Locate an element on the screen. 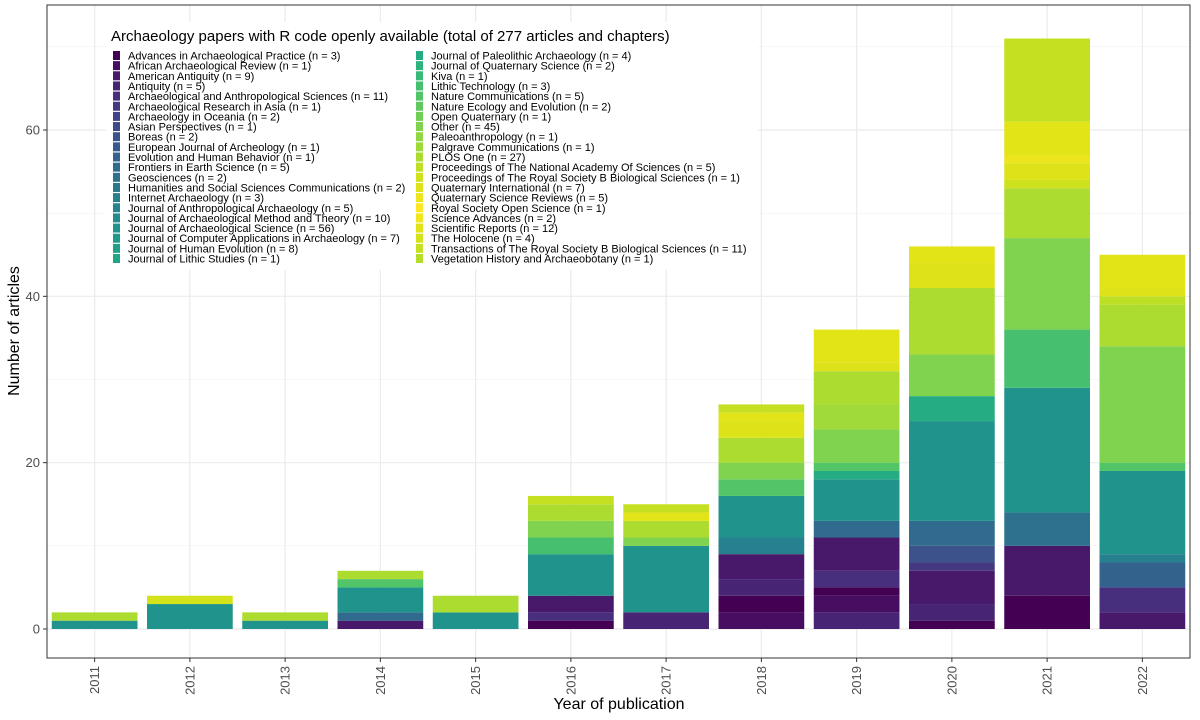 The height and width of the screenshot is (720, 1200). y-tick-label: 0 is located at coordinates (36, 629).